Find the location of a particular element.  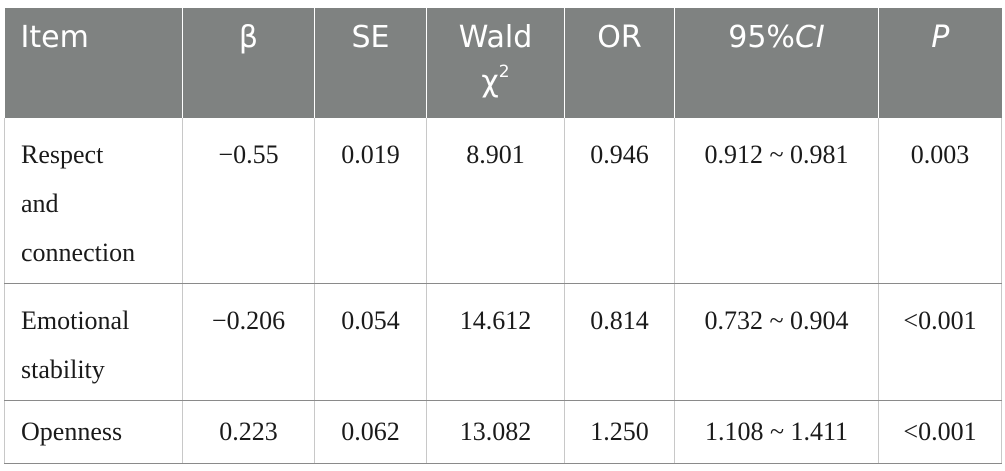

cell-ci: 0.732 ~ 0.904 is located at coordinates (776, 342).